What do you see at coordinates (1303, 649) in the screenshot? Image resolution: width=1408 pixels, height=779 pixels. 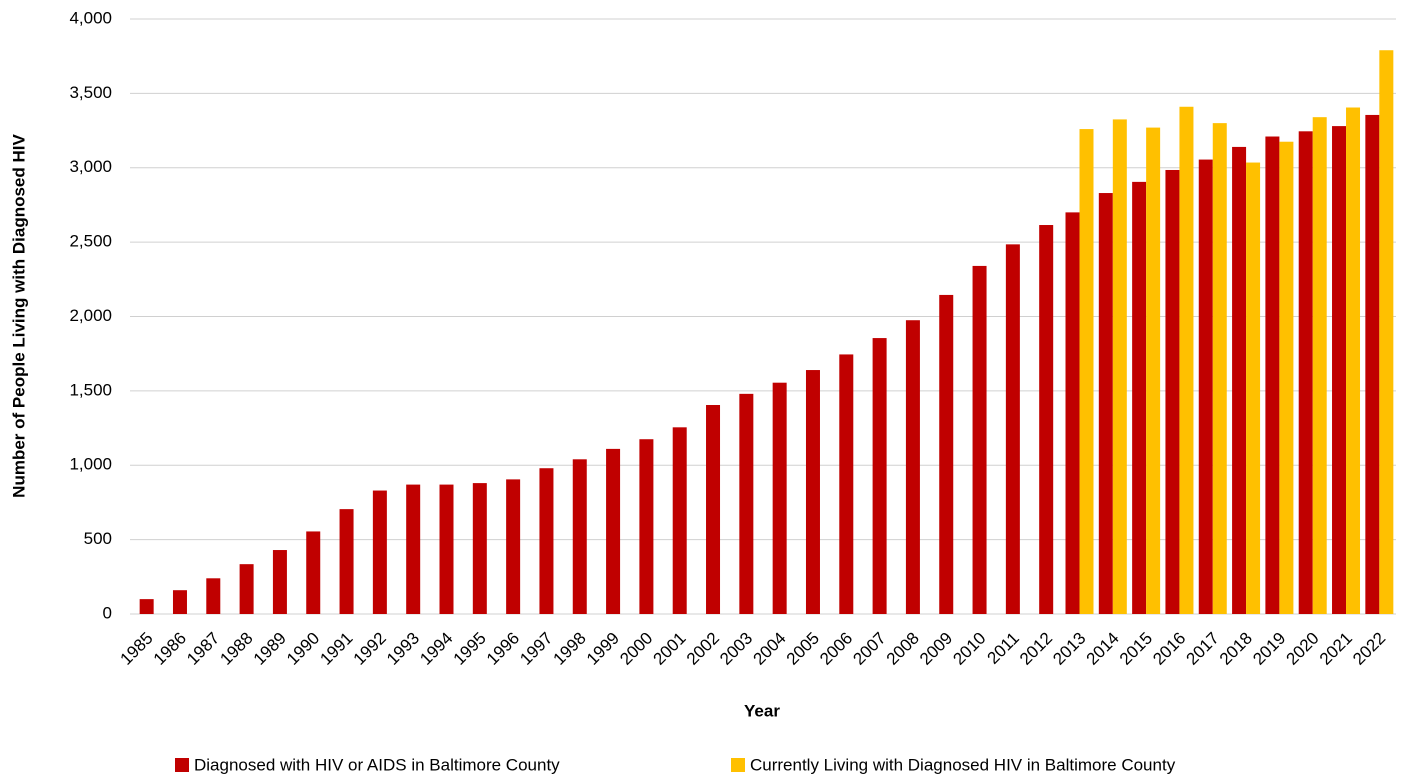 I see `x-tick-label: 2020` at bounding box center [1303, 649].